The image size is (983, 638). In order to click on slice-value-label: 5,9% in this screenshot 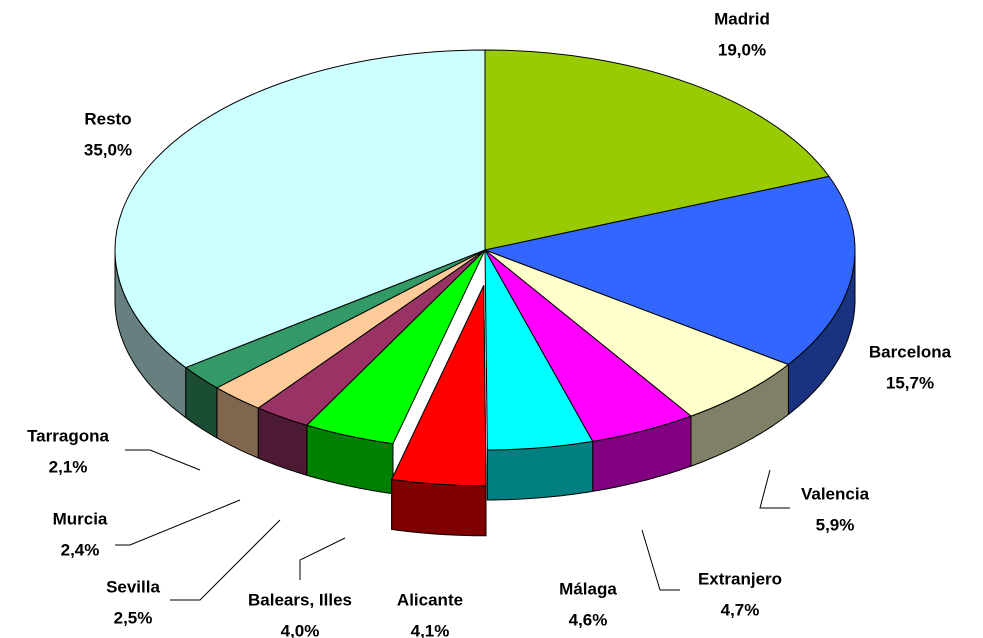, I will do `click(835, 524)`.